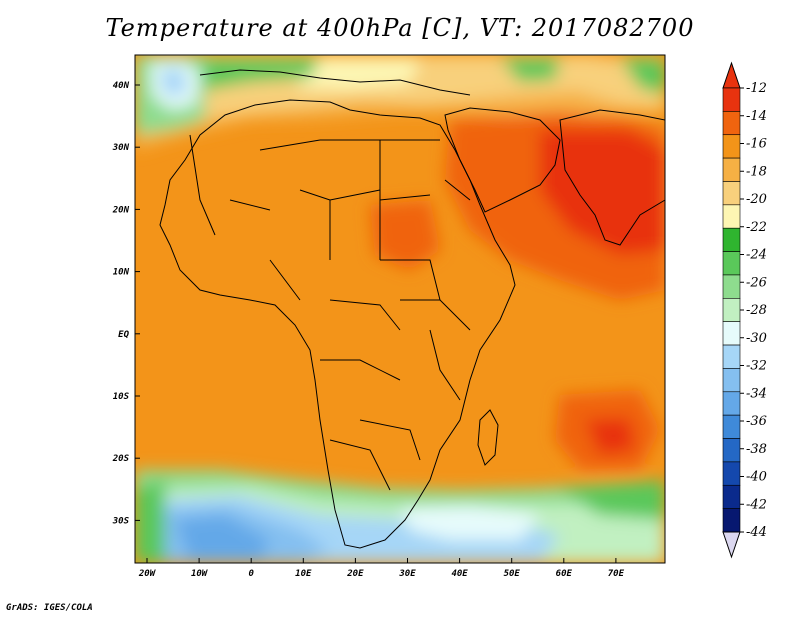  What do you see at coordinates (756, 116) in the screenshot?
I see `colorbar-label: -14` at bounding box center [756, 116].